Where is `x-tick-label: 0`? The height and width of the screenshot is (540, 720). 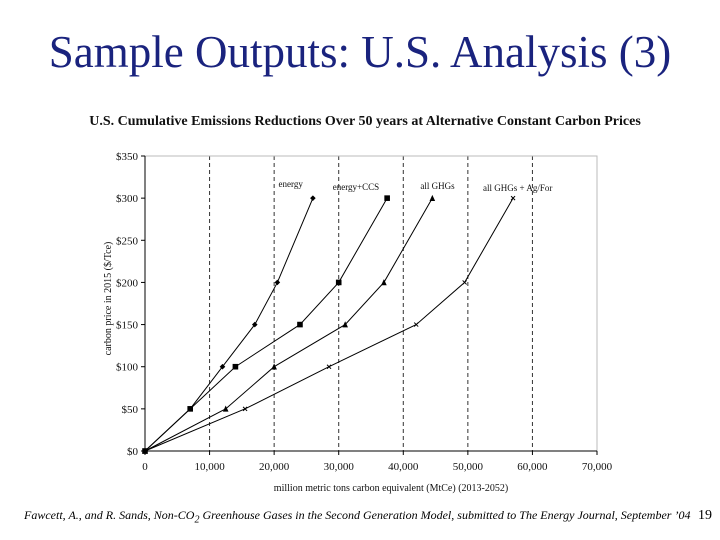
x-tick-label: 0 is located at coordinates (145, 467).